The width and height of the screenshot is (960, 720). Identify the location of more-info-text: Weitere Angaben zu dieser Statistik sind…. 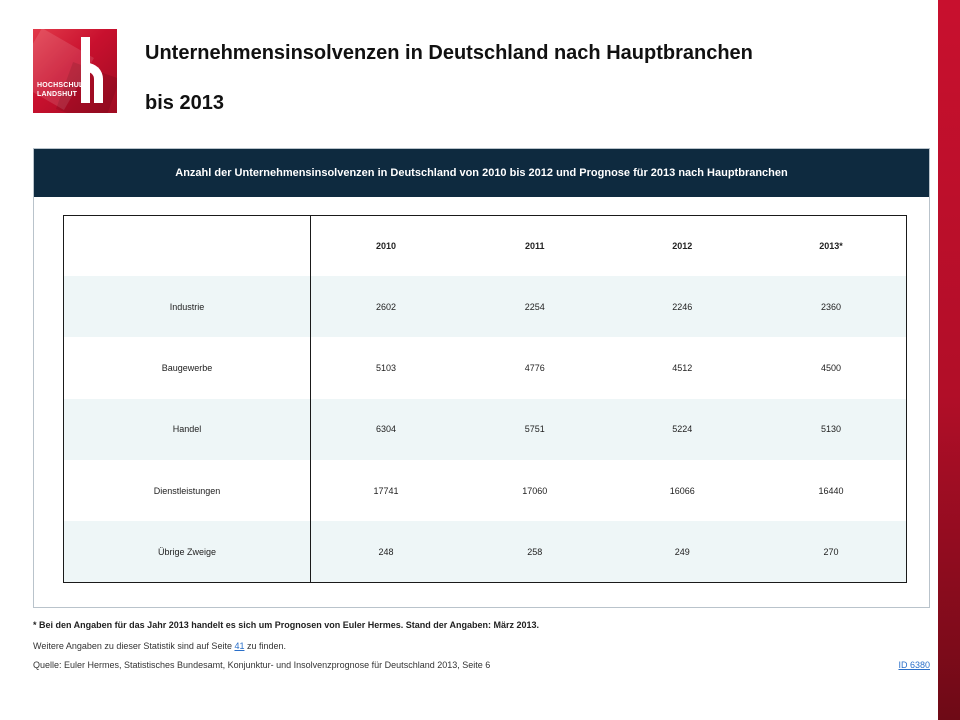
(159, 646).